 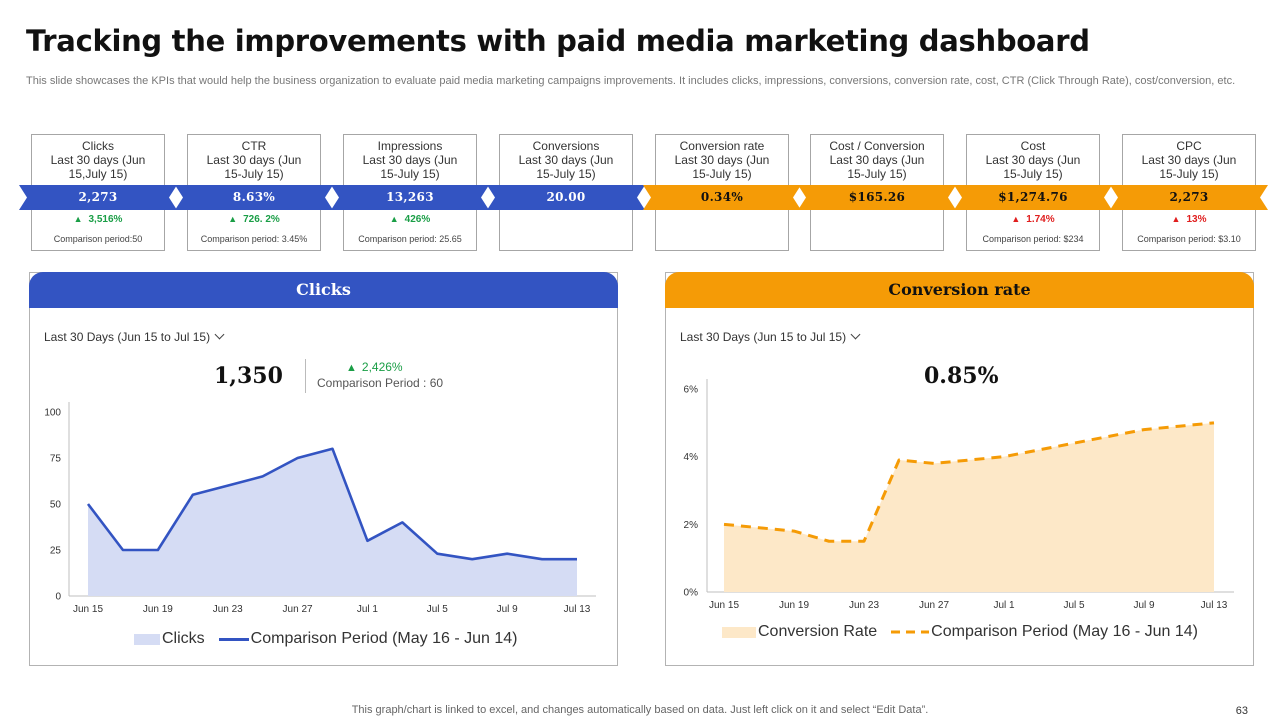 I want to click on legend-item-clicks: Clicks, so click(x=169, y=639).